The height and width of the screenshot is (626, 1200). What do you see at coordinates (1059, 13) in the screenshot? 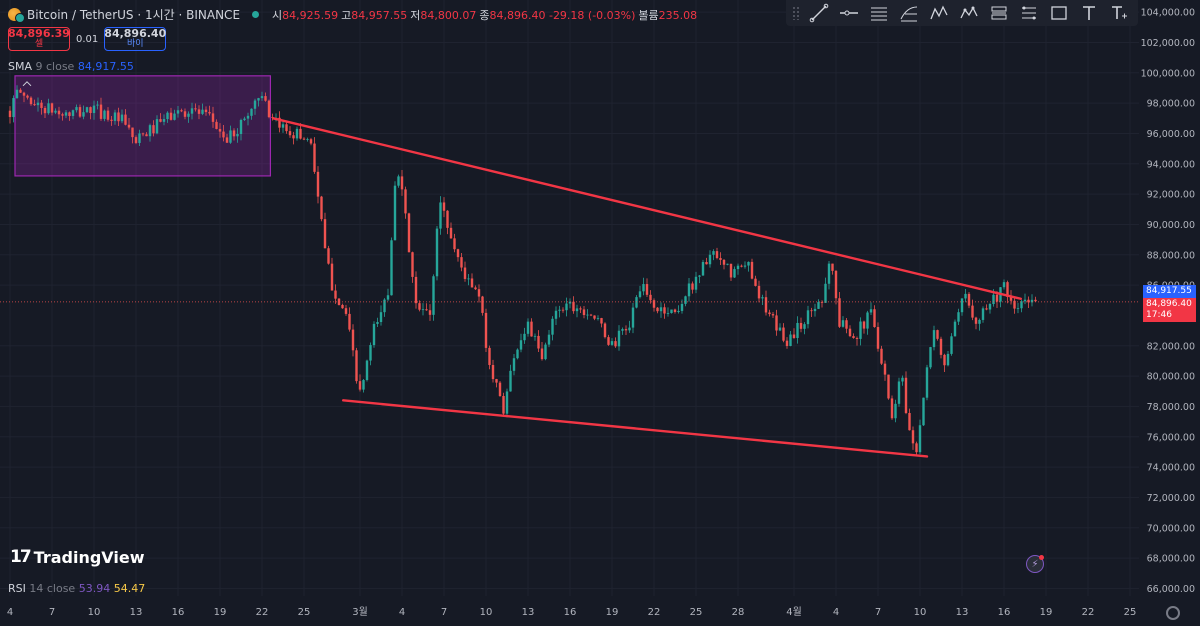
I see `rectangle-icon` at bounding box center [1059, 13].